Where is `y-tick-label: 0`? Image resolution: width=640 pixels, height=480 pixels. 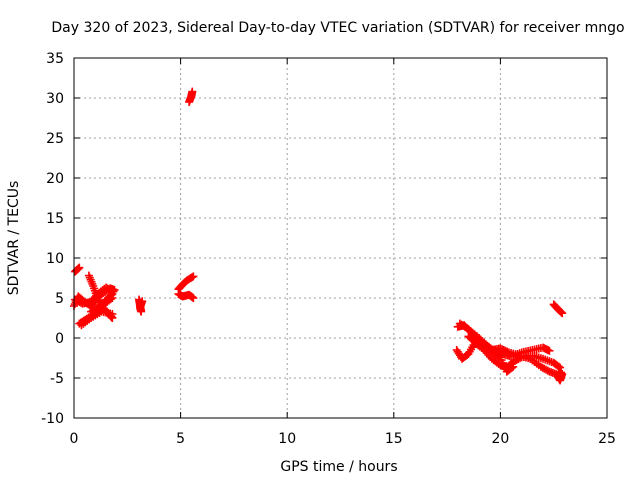
y-tick-label: 0 is located at coordinates (59, 339).